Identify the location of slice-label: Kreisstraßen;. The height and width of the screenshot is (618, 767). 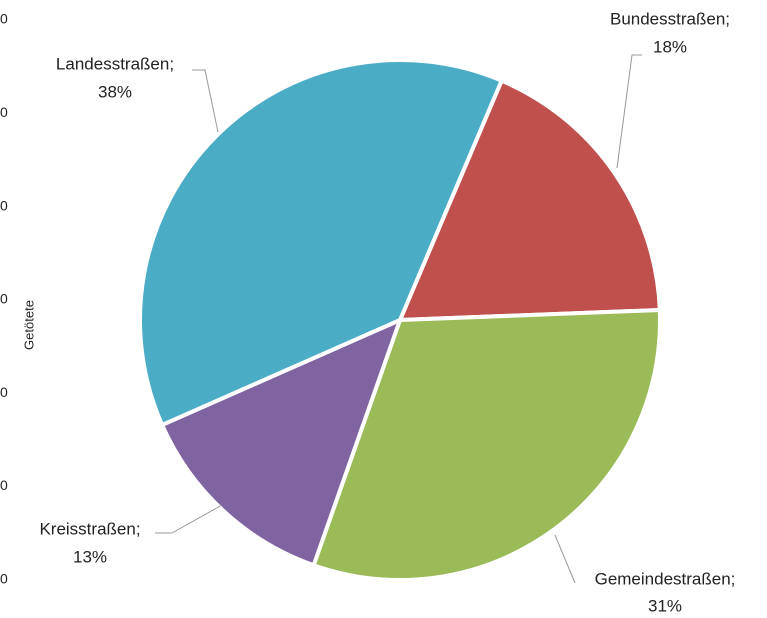
(89, 528).